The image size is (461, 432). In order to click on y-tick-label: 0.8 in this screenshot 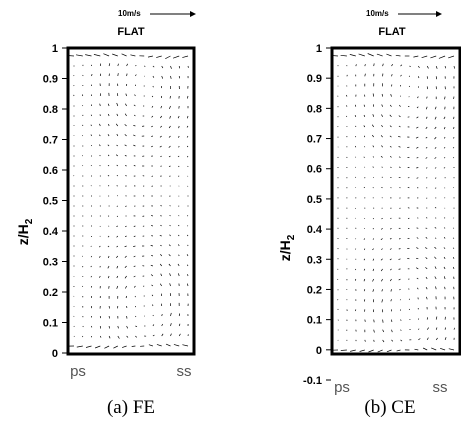, I will do `click(314, 109)`.